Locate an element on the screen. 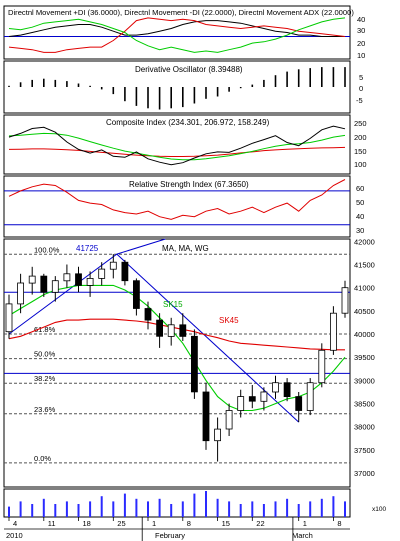 The width and height of the screenshot is (400, 541). plus-di-line is located at coordinates (177, 35).